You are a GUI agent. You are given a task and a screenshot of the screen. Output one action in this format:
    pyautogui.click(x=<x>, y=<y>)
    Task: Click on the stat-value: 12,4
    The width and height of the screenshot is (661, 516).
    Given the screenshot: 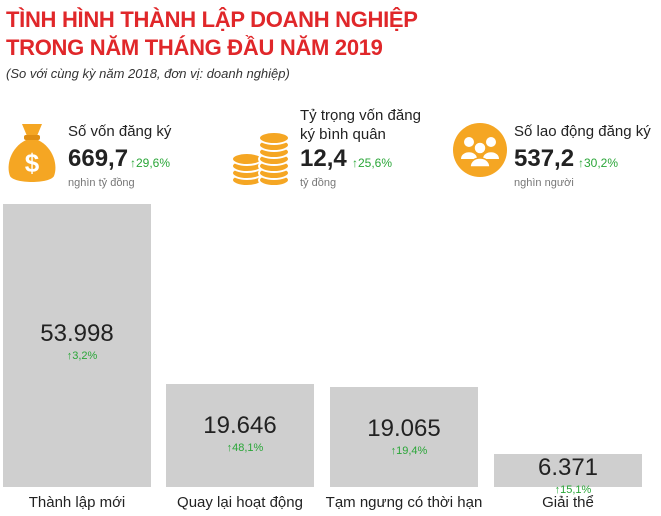 What is the action you would take?
    pyautogui.click(x=323, y=158)
    